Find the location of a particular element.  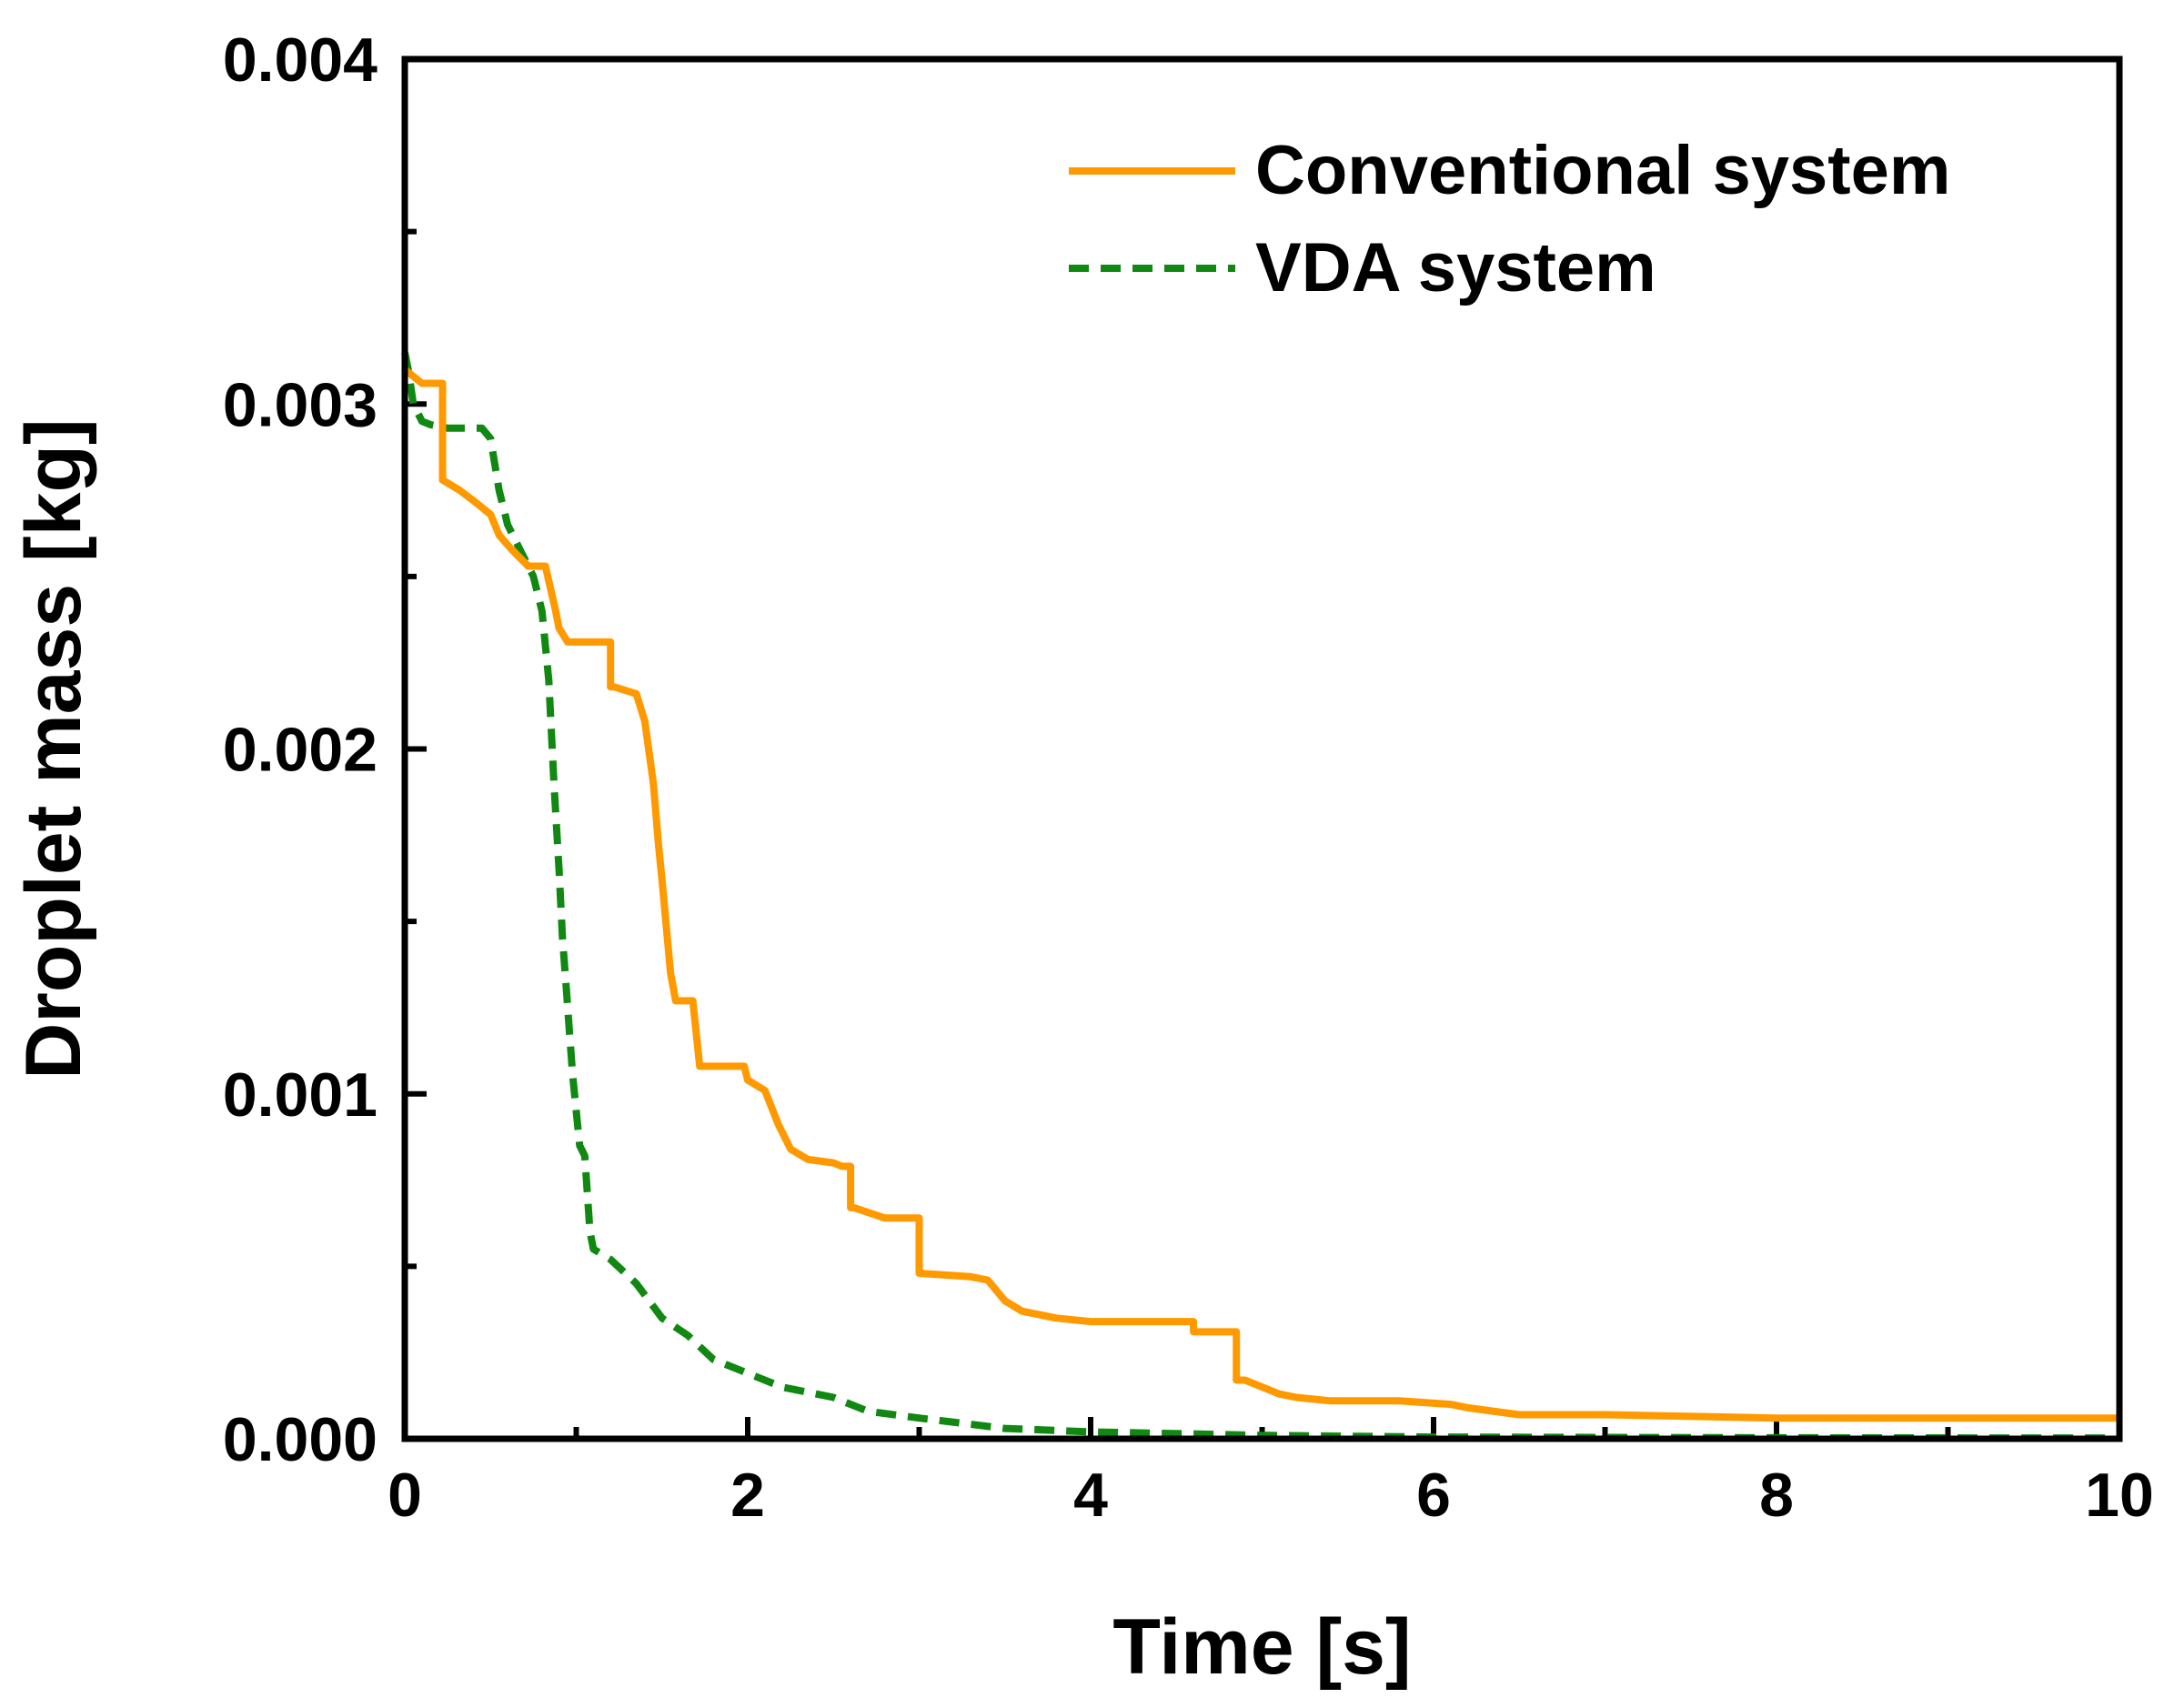

legend-label-conventional: Conventional system is located at coordinates (1602, 170).